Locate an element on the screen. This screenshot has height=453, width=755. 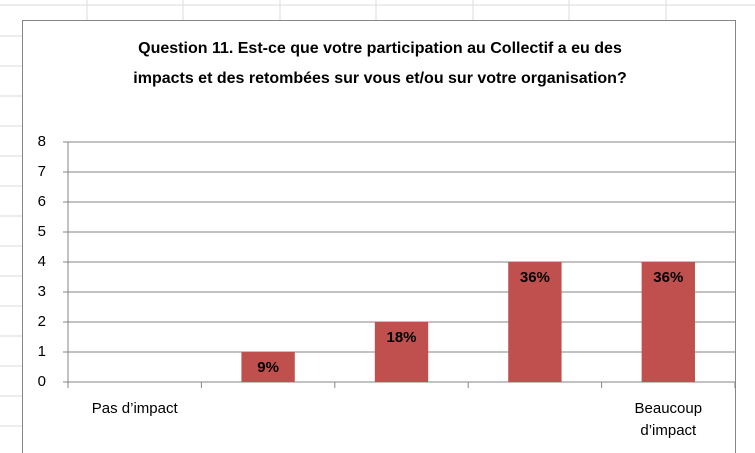
y-tick-label: 0 is located at coordinates (42, 381).